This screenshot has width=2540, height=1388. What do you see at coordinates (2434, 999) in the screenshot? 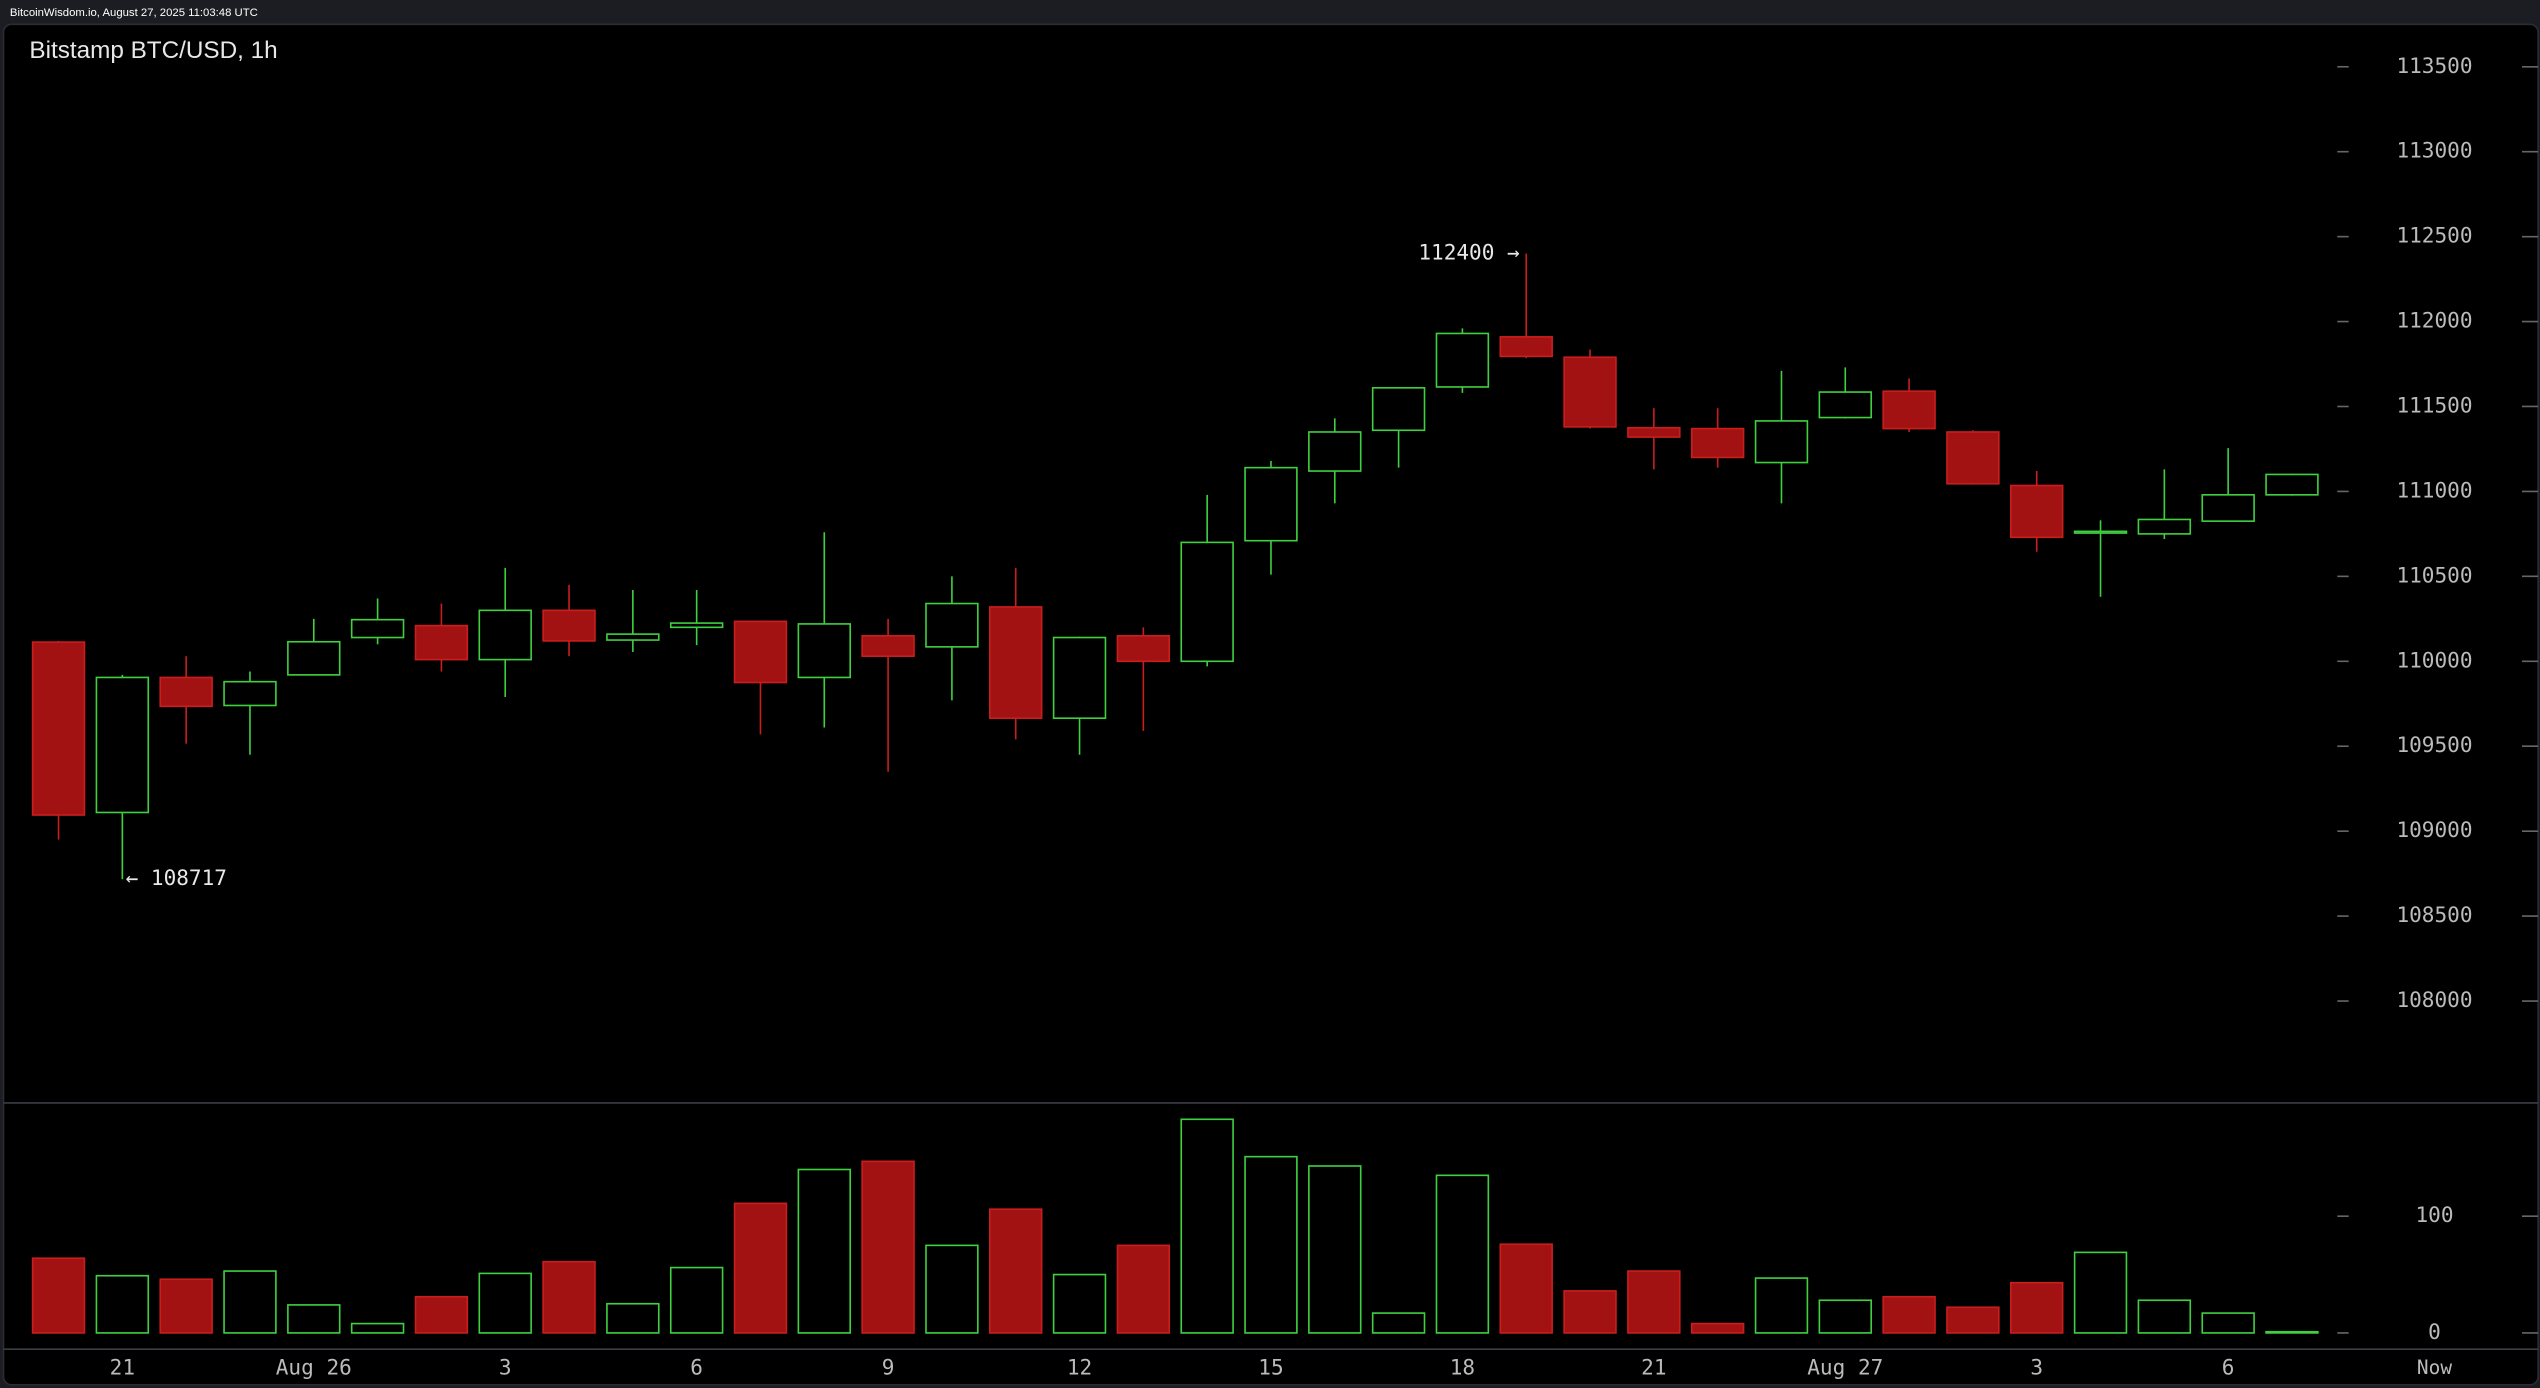
I see `y-tick-label: 108000` at bounding box center [2434, 999].